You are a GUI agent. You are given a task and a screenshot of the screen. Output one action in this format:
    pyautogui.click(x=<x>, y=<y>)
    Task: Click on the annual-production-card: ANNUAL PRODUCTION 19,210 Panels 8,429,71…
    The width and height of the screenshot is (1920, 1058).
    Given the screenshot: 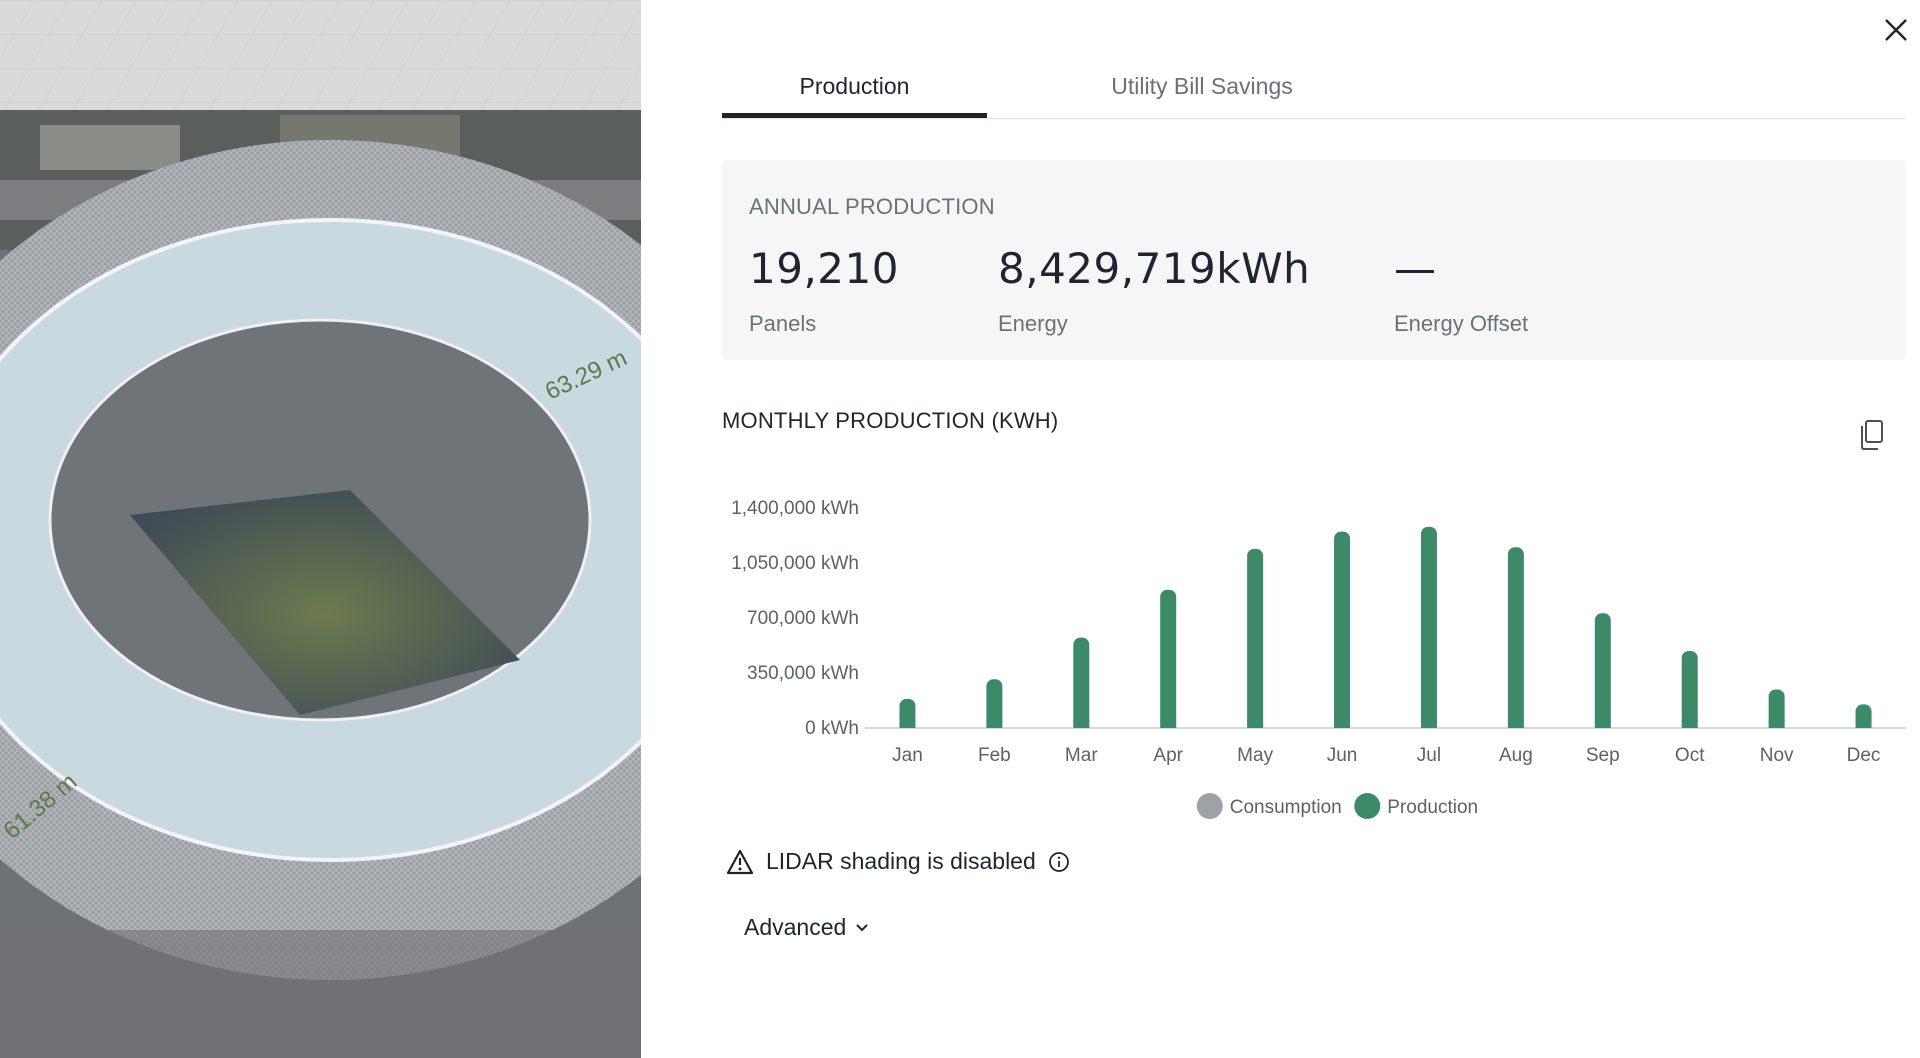 What is the action you would take?
    pyautogui.click(x=1314, y=260)
    